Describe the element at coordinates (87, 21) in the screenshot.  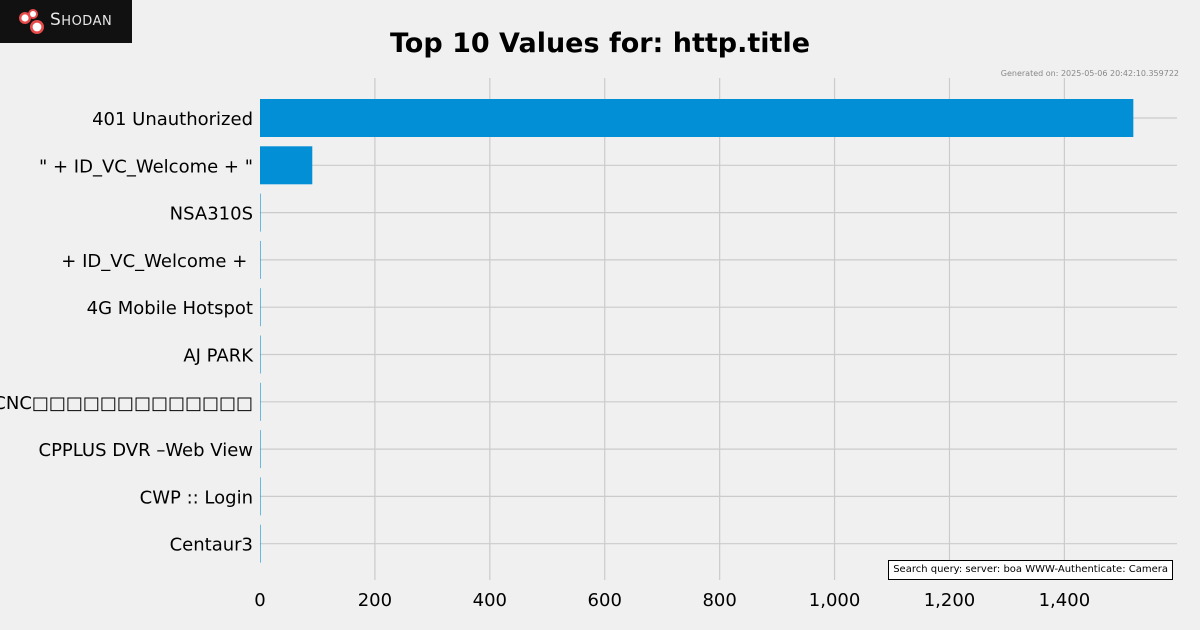
I see `logo-text-rest: HODAN` at that location.